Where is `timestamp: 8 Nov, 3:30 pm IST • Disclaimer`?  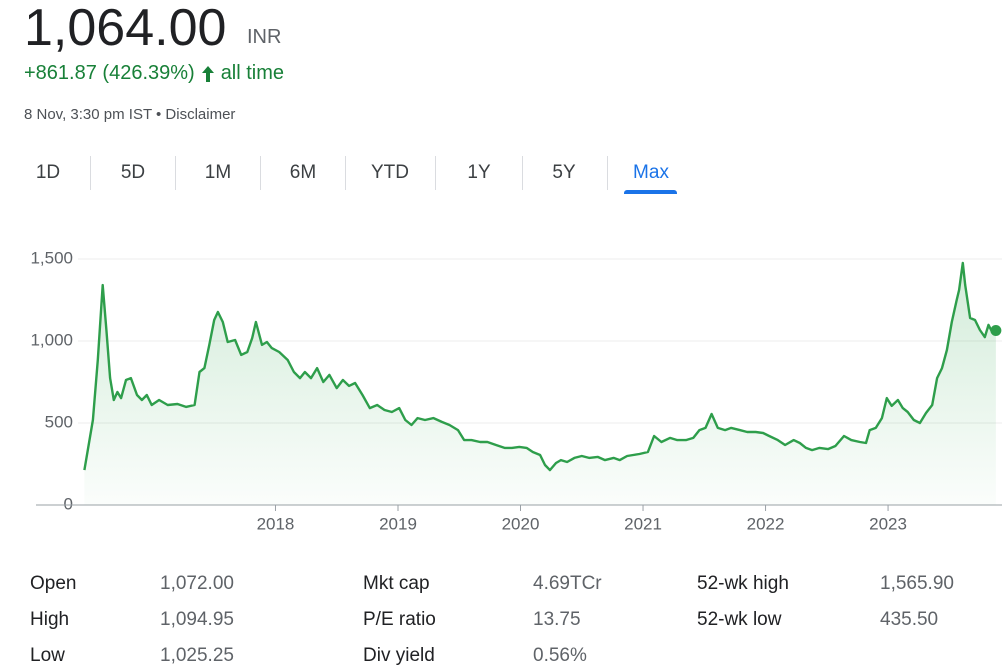
timestamp: 8 Nov, 3:30 pm IST • Disclaimer is located at coordinates (130, 114).